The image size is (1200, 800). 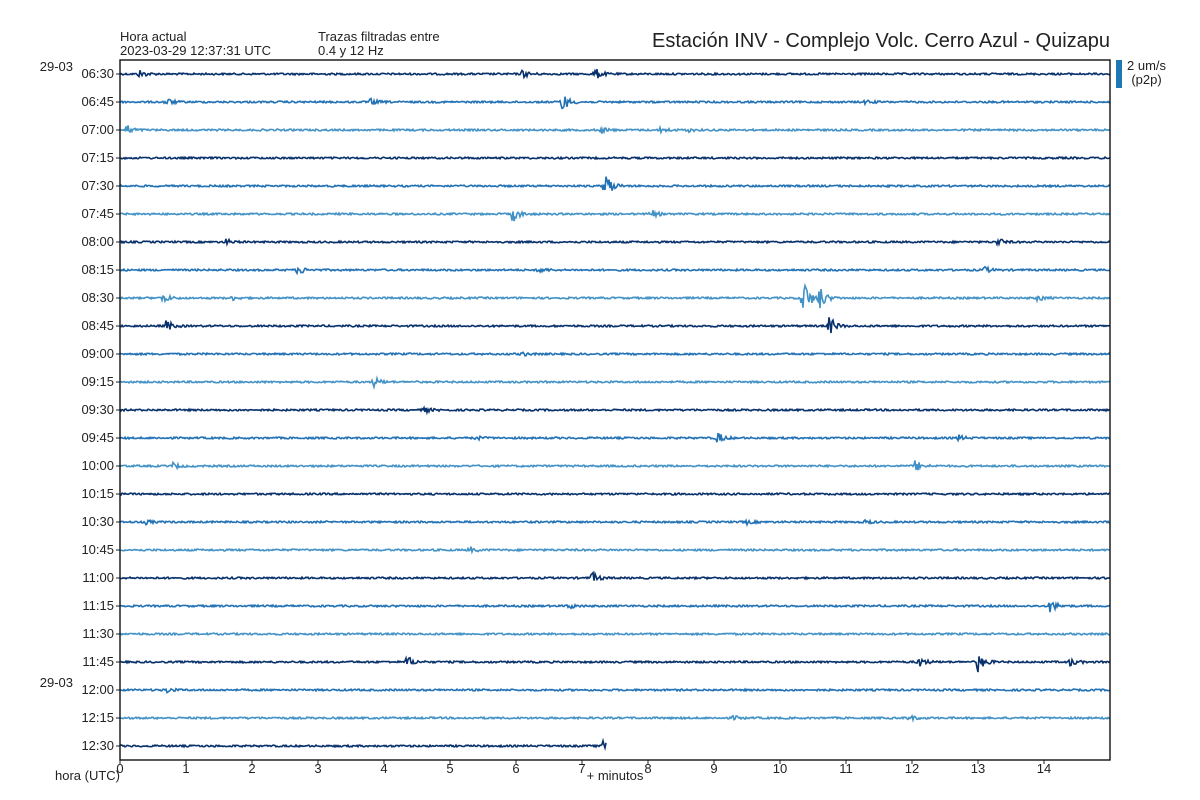 What do you see at coordinates (515, 768) in the screenshot?
I see `x-tick-label: 6` at bounding box center [515, 768].